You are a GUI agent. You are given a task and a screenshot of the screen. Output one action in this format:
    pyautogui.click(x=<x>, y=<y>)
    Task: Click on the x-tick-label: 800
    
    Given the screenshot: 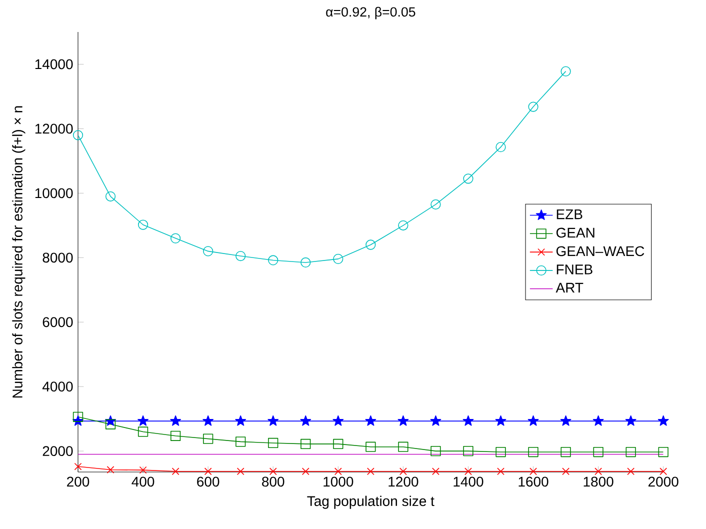 What is the action you would take?
    pyautogui.click(x=273, y=481)
    